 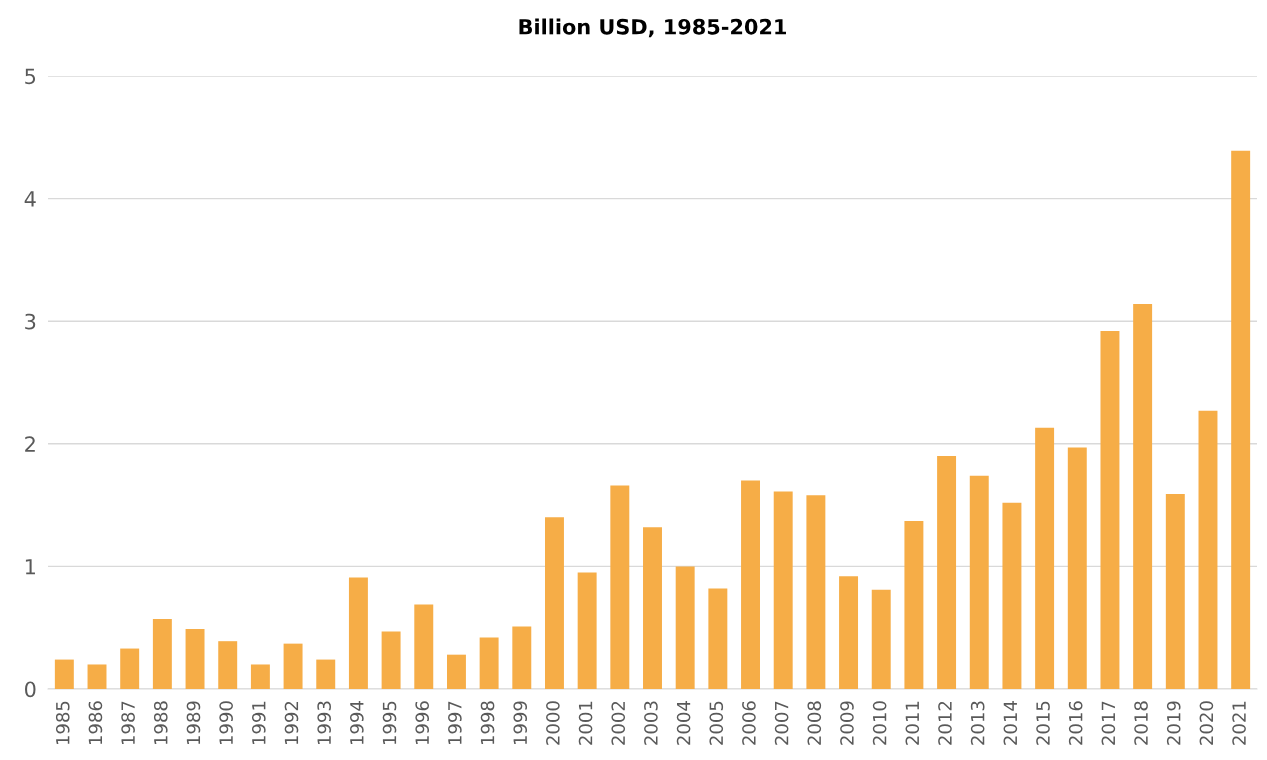 I want to click on x-tick-label: 2000, so click(x=553, y=723).